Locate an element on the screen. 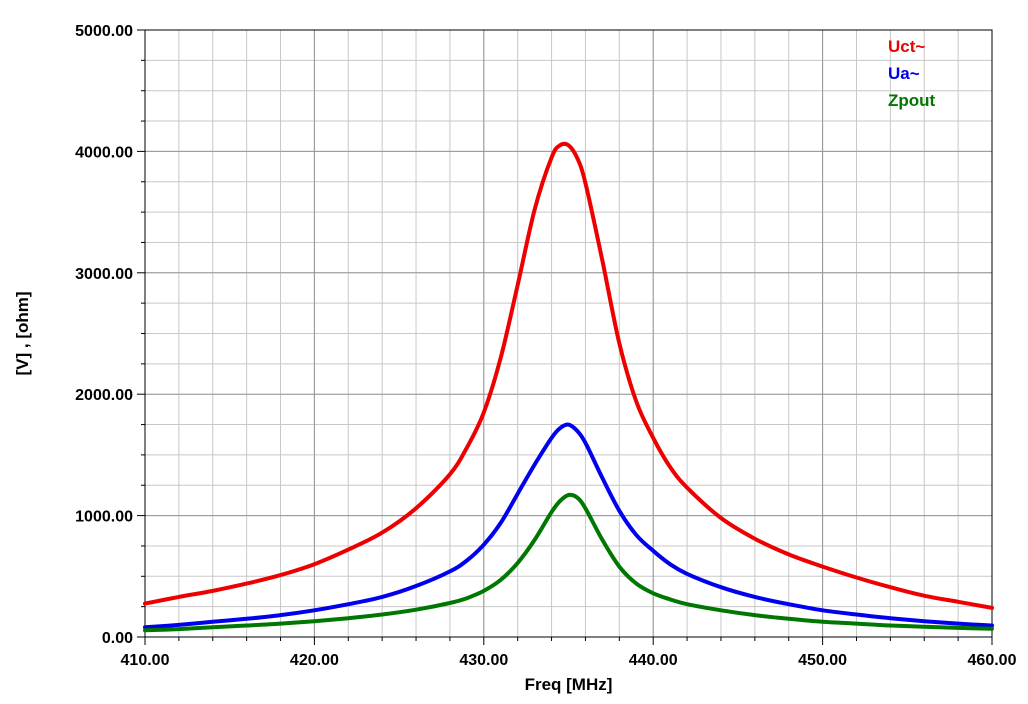 This screenshot has height=704, width=1028. y-tick-label: 5000.00 is located at coordinates (104, 31).